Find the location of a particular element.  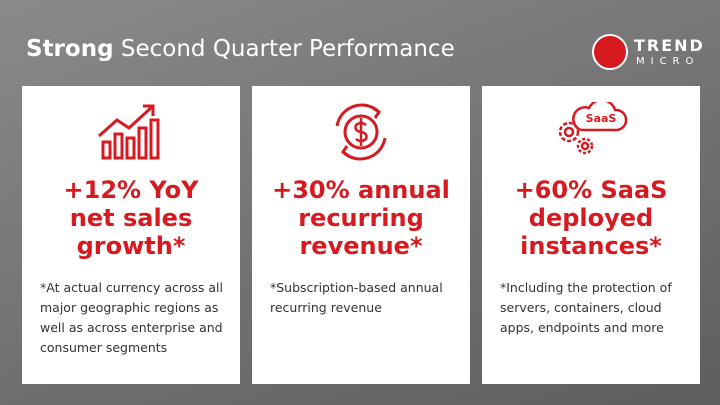

growth-icon is located at coordinates (129, 132).